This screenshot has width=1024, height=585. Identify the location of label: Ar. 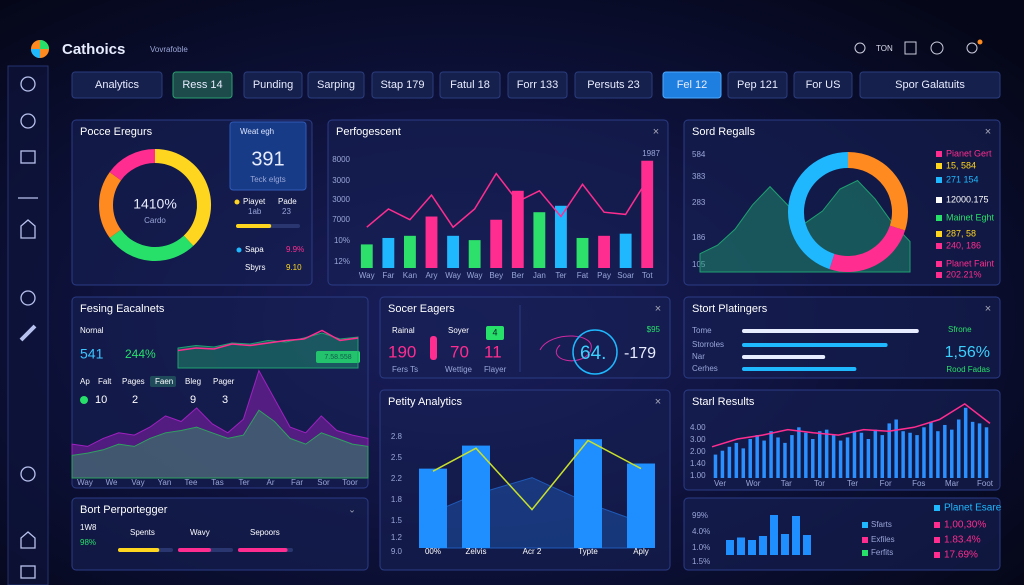
(271, 482).